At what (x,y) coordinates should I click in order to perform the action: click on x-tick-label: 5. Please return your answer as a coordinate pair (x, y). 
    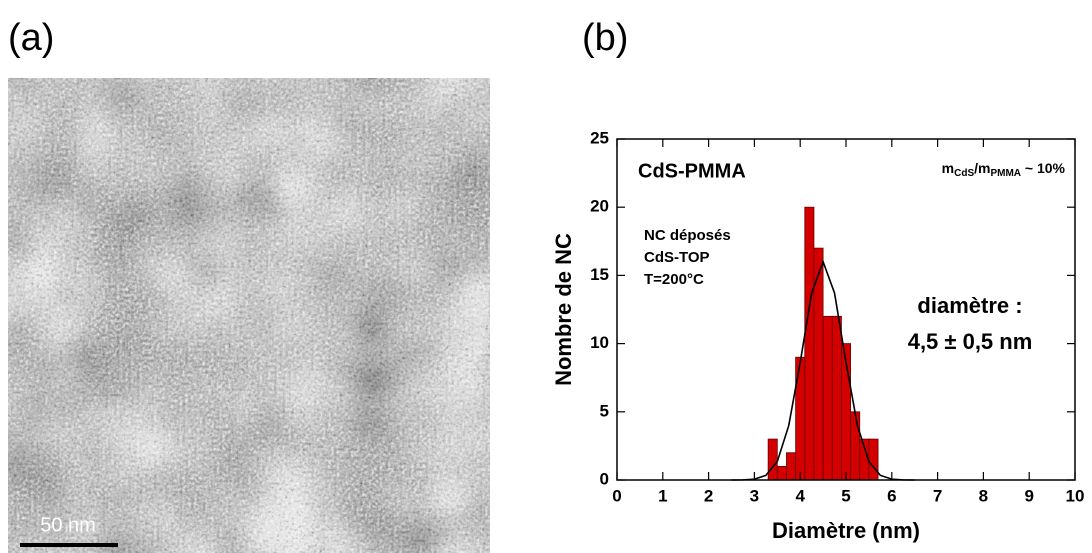
    Looking at the image, I should click on (845, 495).